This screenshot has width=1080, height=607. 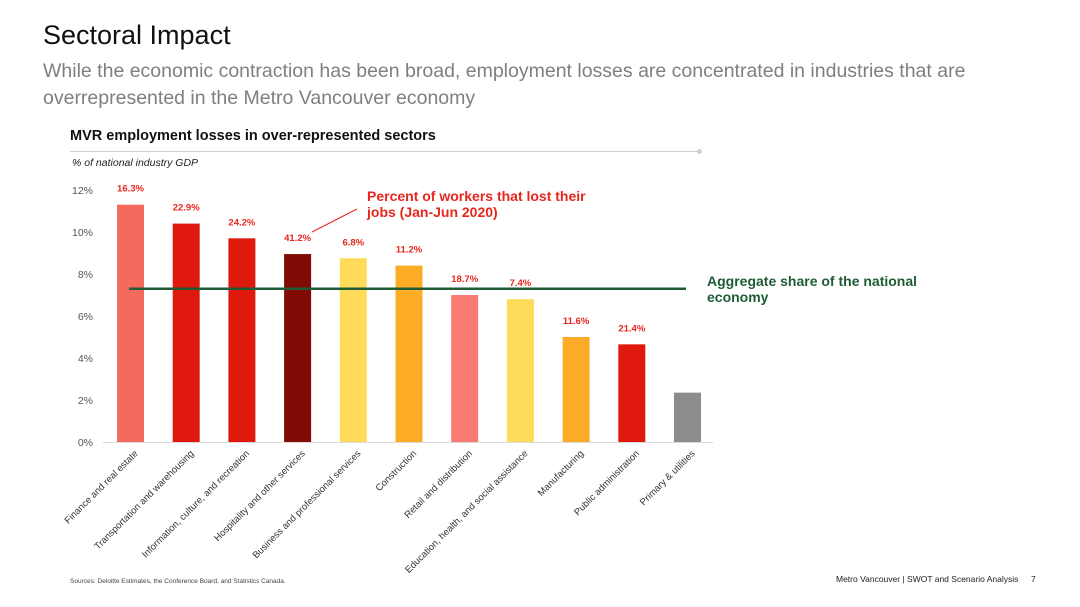 I want to click on y-tick-label: 2%, so click(x=85, y=401).